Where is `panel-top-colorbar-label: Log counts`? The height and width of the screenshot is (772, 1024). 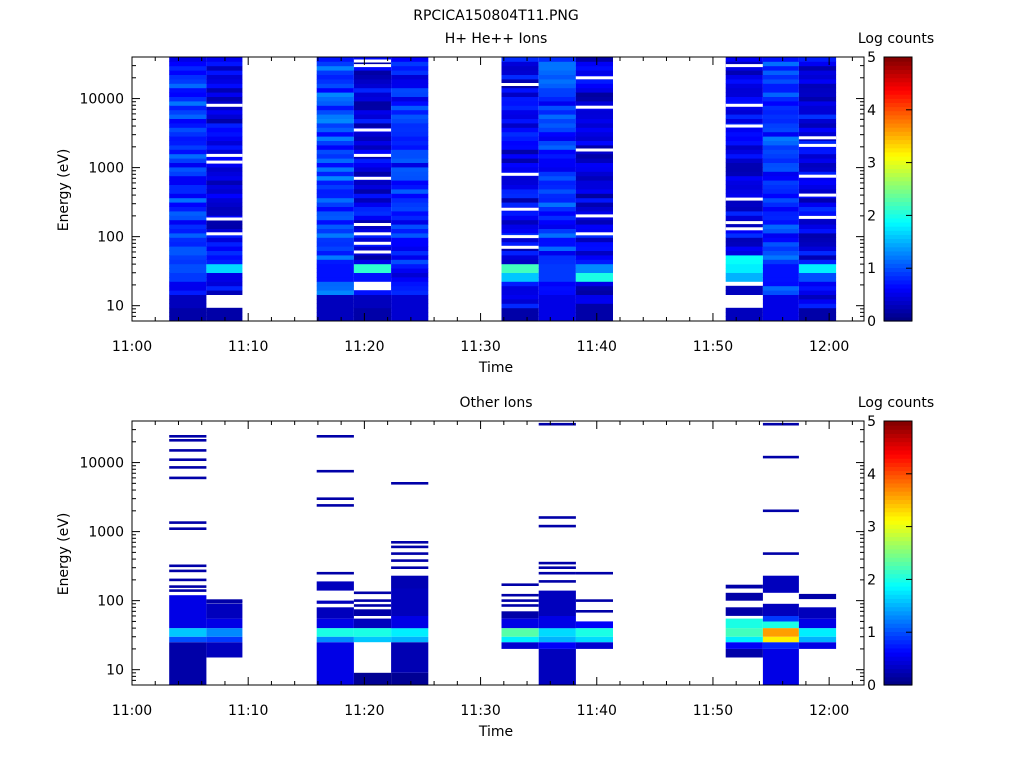 panel-top-colorbar-label: Log counts is located at coordinates (896, 39).